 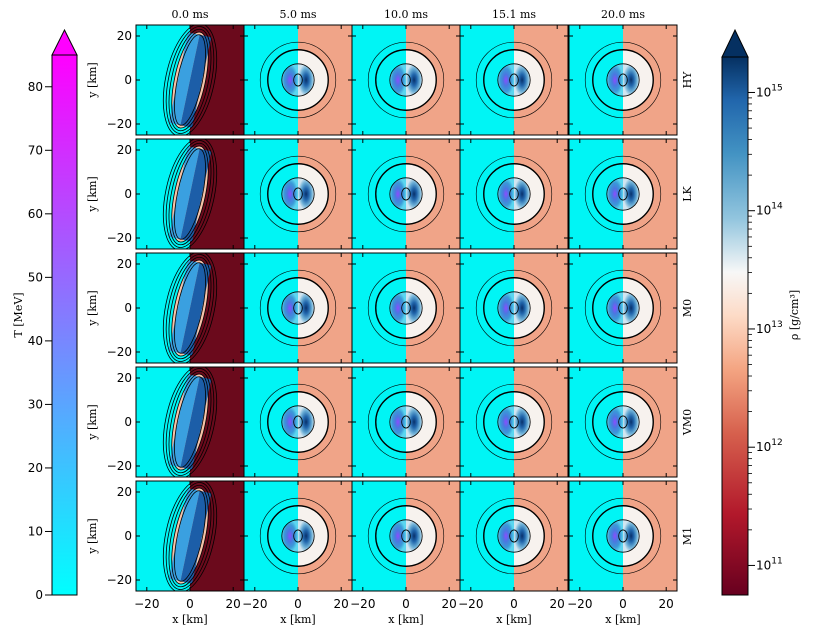 I want to click on column-titles: 0.0 ms 5.0 ms 10.0 ms 15.1 ms 20.0 ms, so click(x=408, y=14).